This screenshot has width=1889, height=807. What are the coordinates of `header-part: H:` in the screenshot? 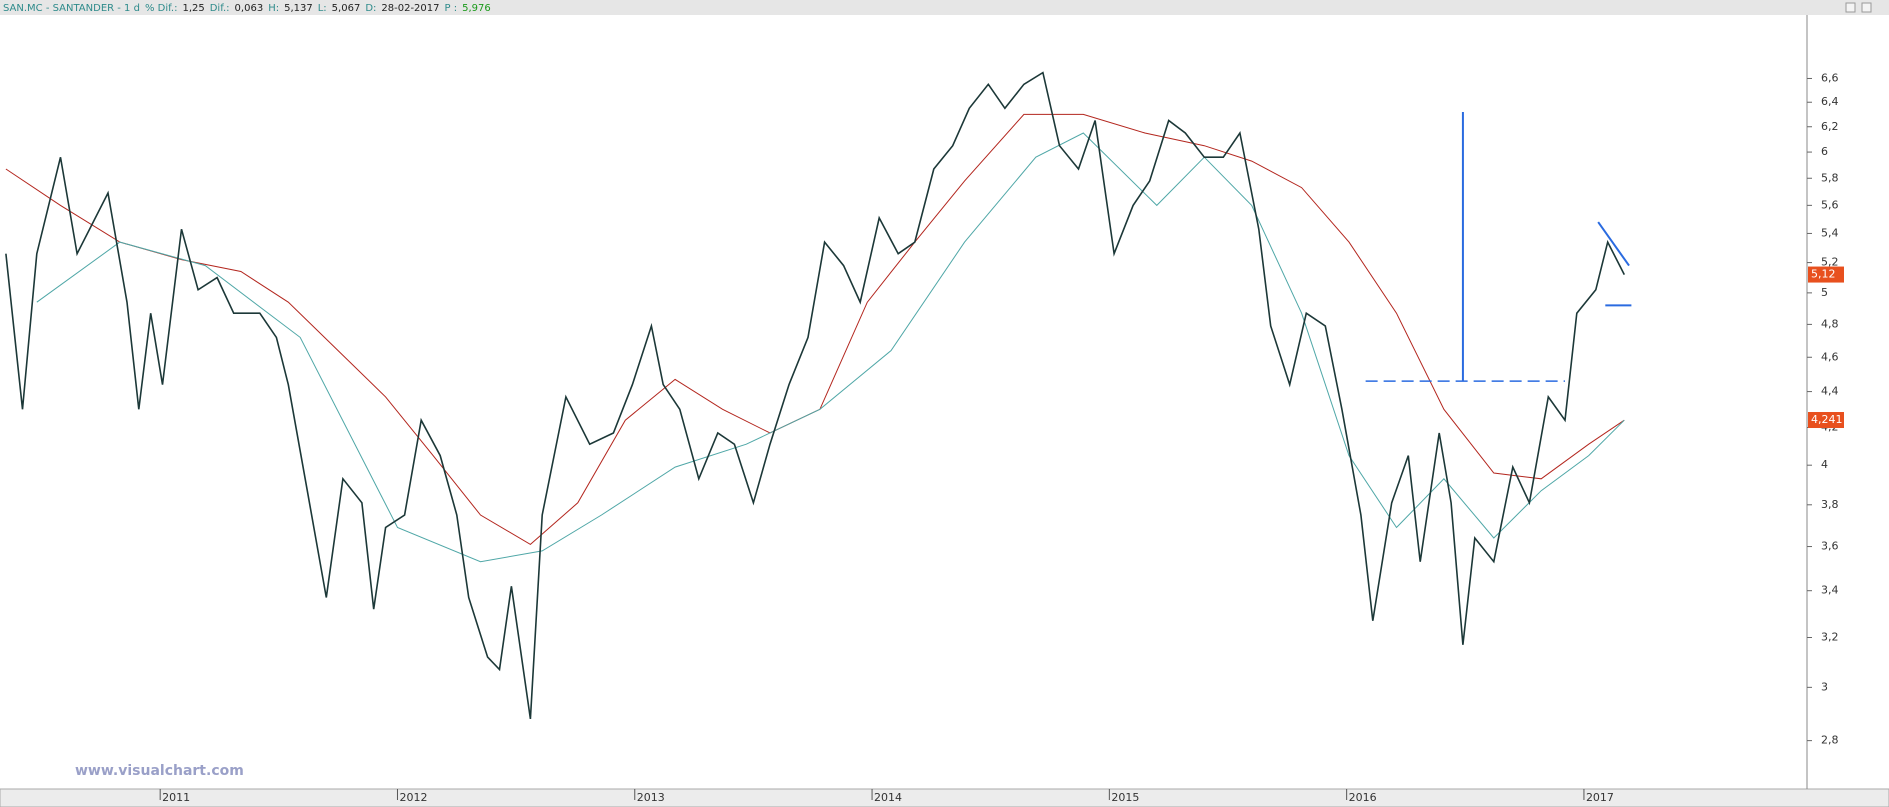 It's located at (273, 8).